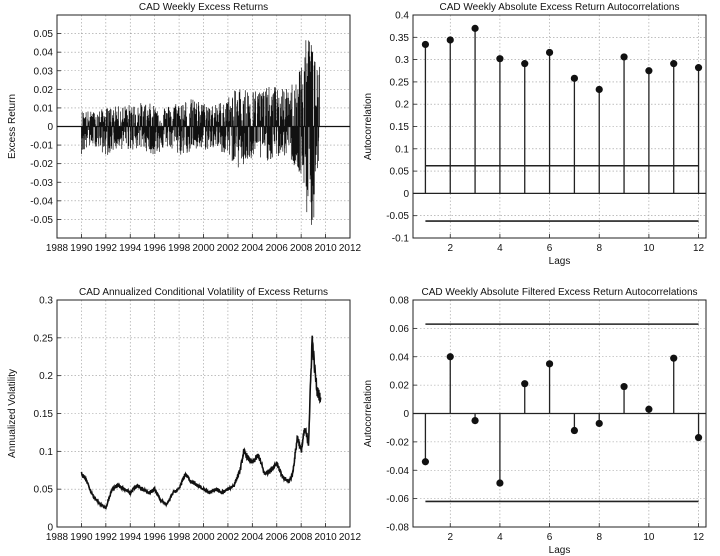 This screenshot has height=556, width=720. What do you see at coordinates (41, 183) in the screenshot?
I see `y-tick-label: -0.03` at bounding box center [41, 183].